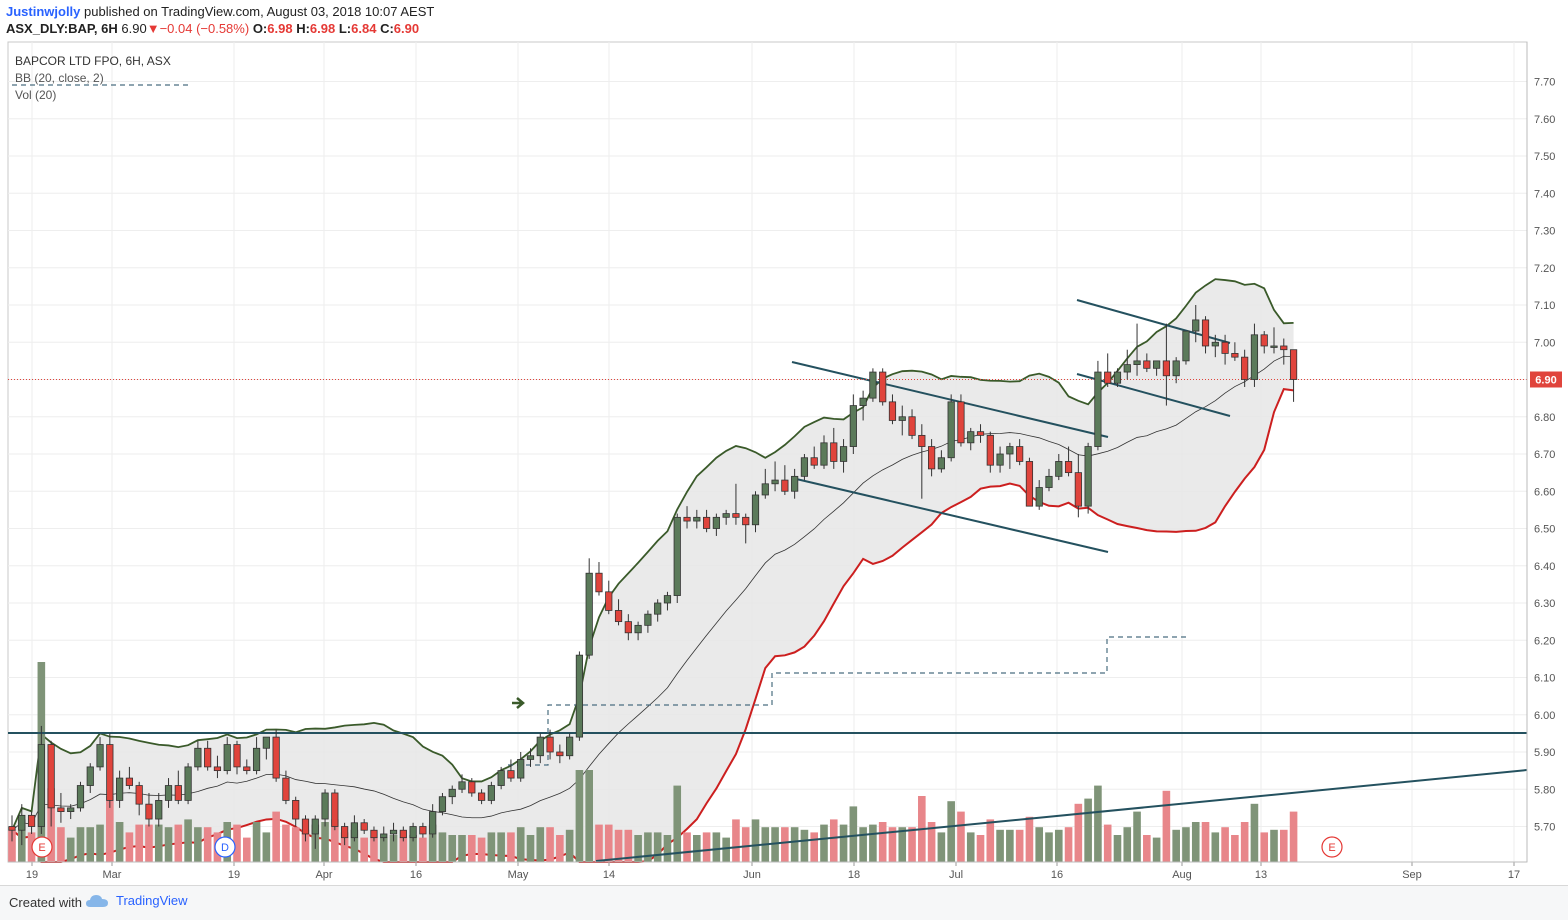 Image resolution: width=1568 pixels, height=920 pixels. What do you see at coordinates (364, 28) in the screenshot?
I see `low-value: 6.84` at bounding box center [364, 28].